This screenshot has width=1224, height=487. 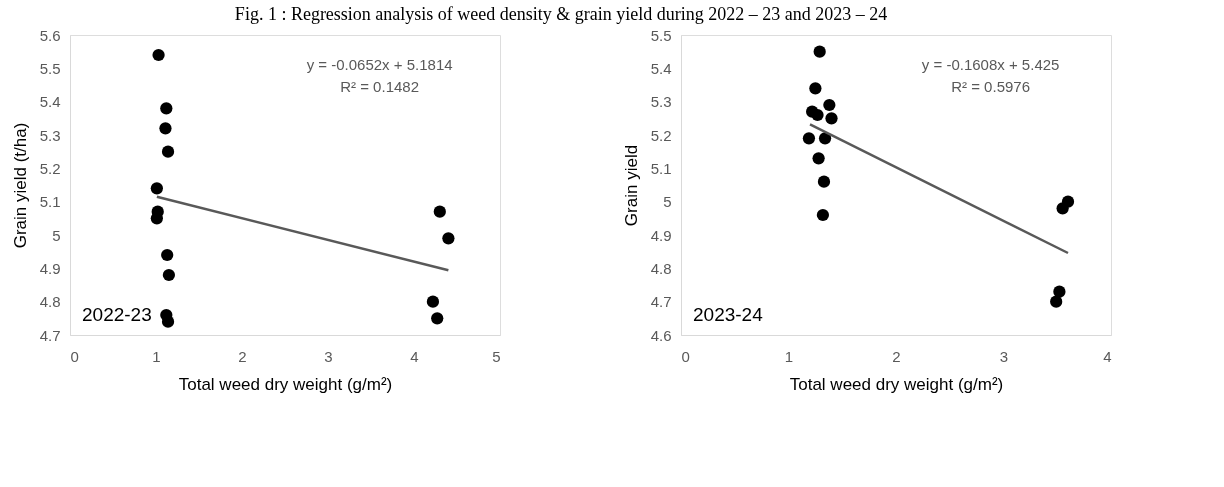 What do you see at coordinates (20, 185) in the screenshot?
I see `y-axis-title: Grain yield (t/ha)` at bounding box center [20, 185].